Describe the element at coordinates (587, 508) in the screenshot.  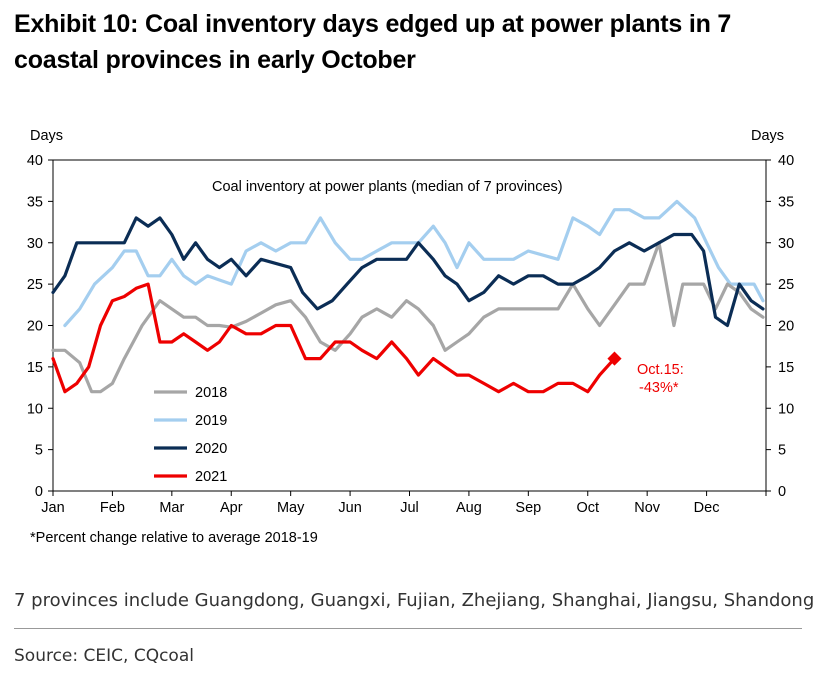
I see `x-tick-label: Oct` at that location.